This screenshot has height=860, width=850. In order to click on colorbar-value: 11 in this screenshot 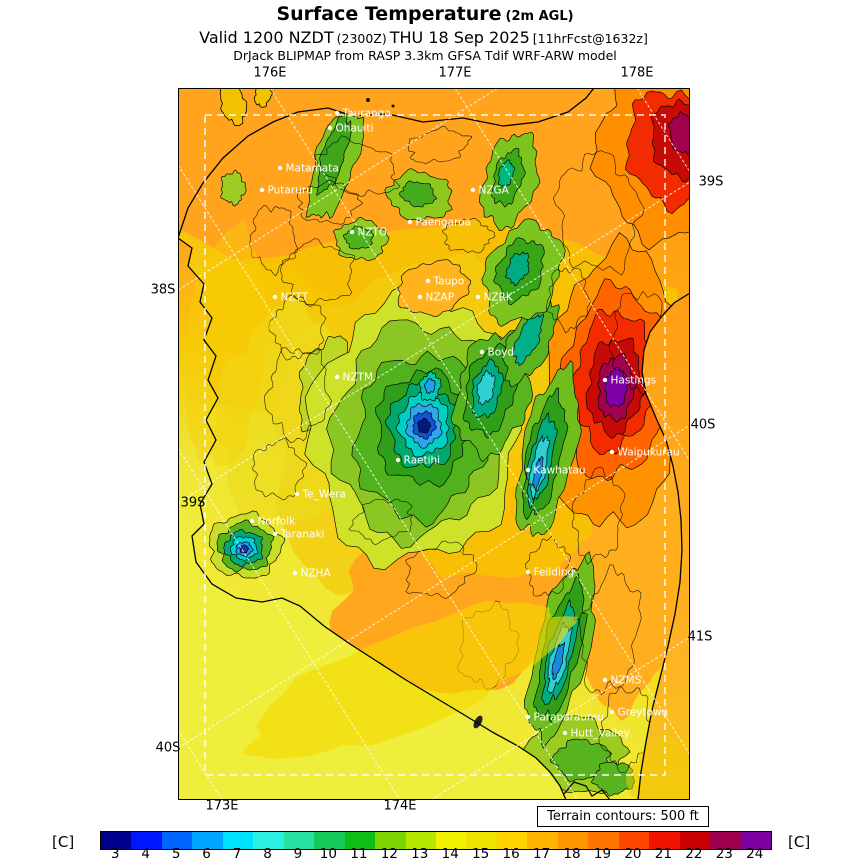, I will do `click(359, 853)`.